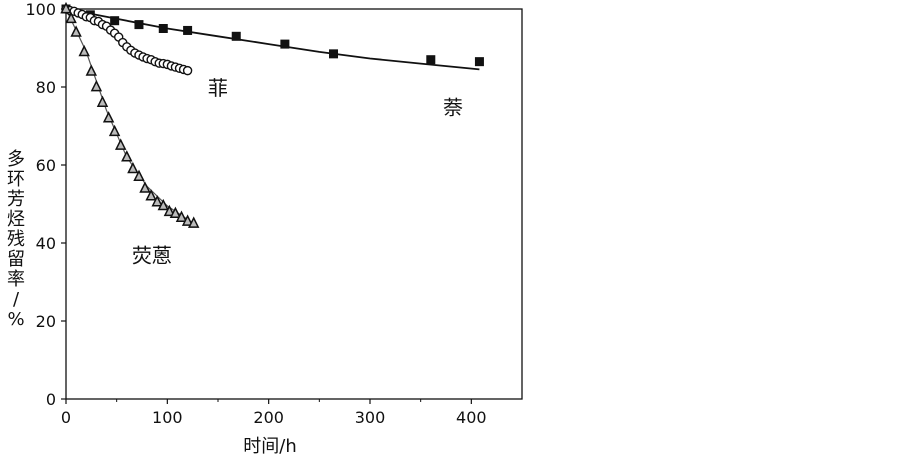 This screenshot has width=903, height=461. Describe the element at coordinates (167, 417) in the screenshot. I see `x-tick-label: 100` at that location.